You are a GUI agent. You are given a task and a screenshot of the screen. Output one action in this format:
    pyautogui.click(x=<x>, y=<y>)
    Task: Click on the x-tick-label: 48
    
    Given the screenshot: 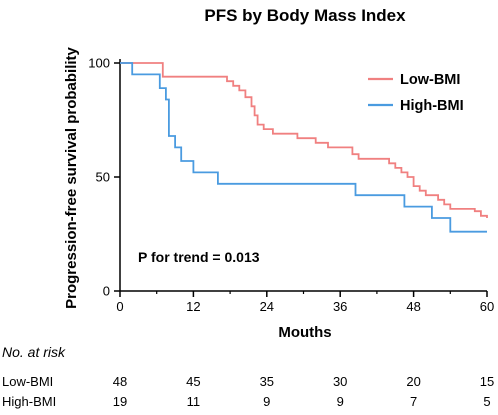 What is the action you would take?
    pyautogui.click(x=413, y=306)
    